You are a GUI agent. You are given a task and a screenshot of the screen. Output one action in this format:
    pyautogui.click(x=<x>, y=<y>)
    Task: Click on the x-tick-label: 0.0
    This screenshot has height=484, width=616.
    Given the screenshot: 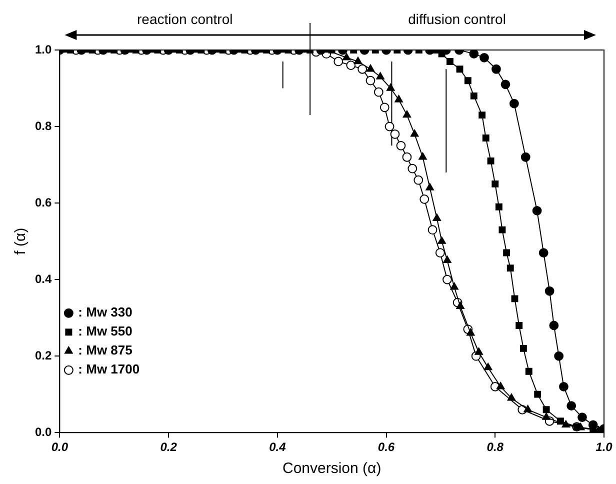 What is the action you would take?
    pyautogui.click(x=59, y=447)
    